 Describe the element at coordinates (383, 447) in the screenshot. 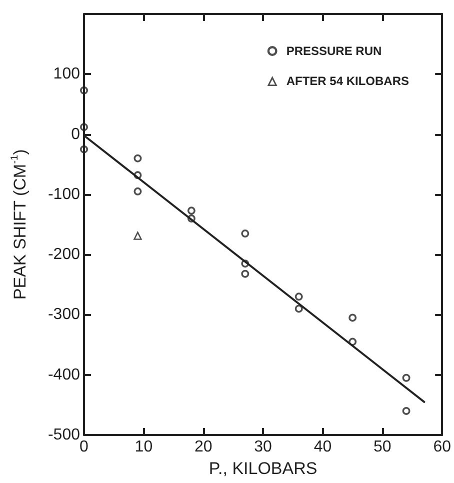

I see `x-tick-label: 50` at that location.